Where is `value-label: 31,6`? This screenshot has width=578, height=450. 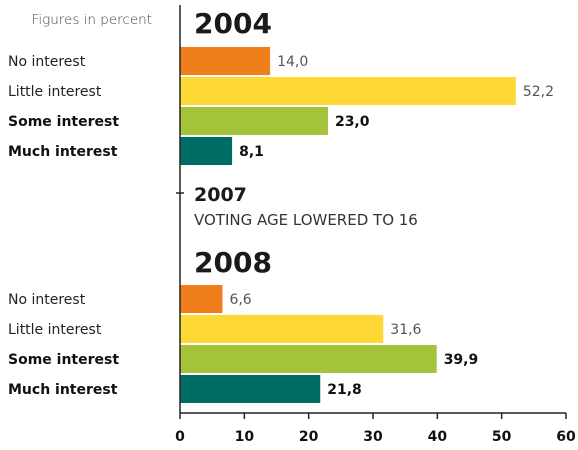
value-label: 31,6 is located at coordinates (405, 330).